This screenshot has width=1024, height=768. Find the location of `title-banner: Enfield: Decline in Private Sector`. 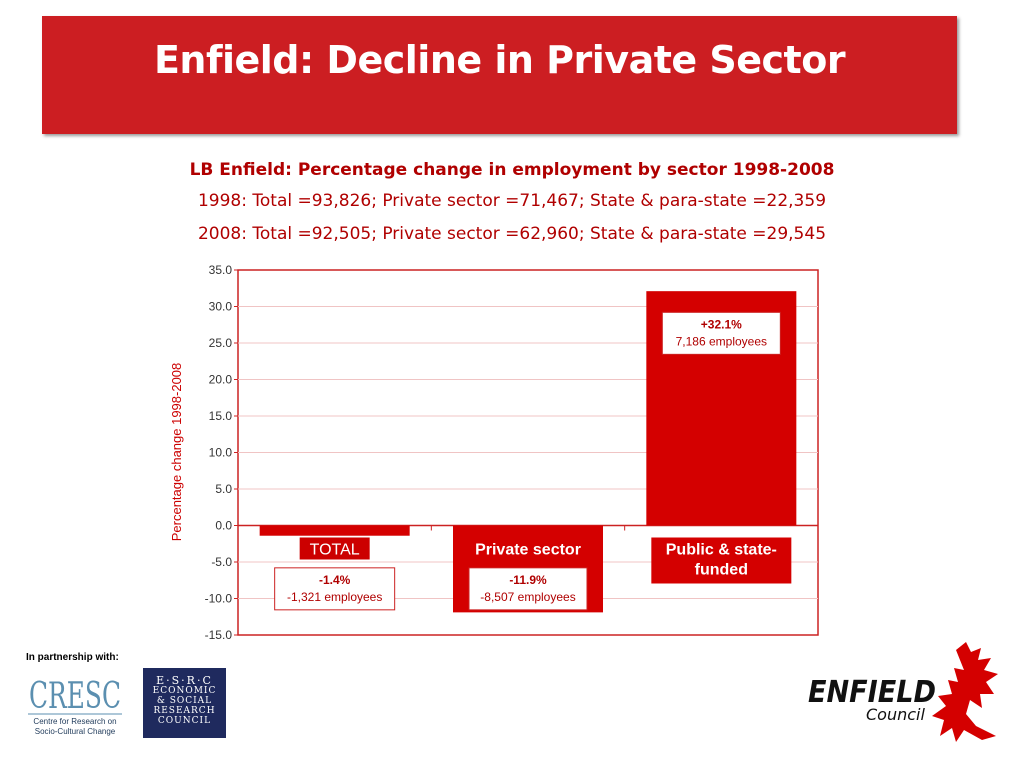

title-banner: Enfield: Decline in Private Sector is located at coordinates (499, 75).